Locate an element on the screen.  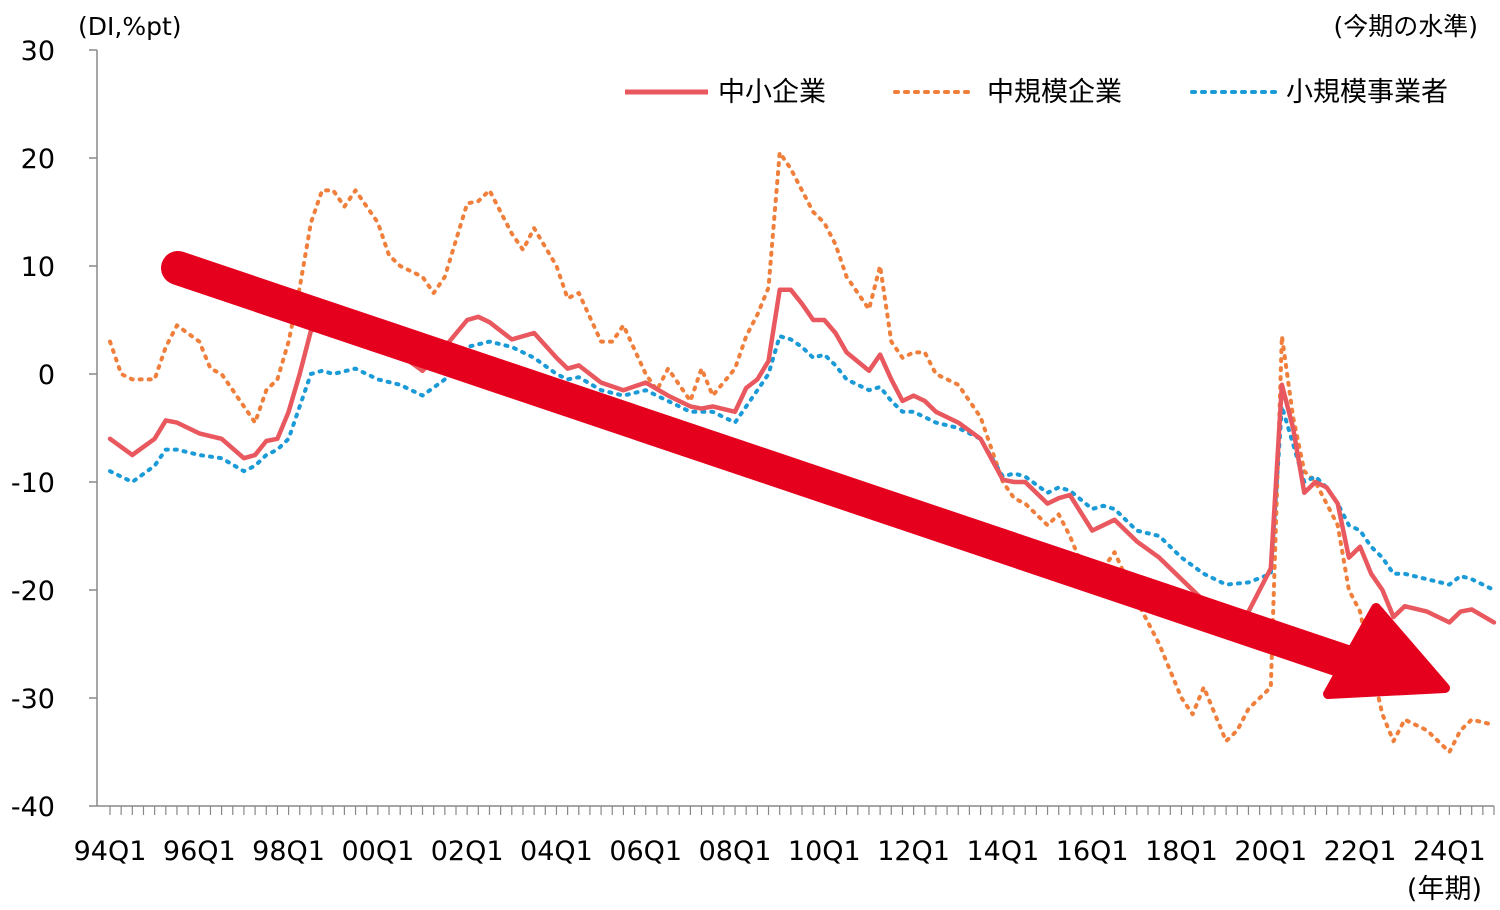
trend-arrow-head is located at coordinates (1386, 651).